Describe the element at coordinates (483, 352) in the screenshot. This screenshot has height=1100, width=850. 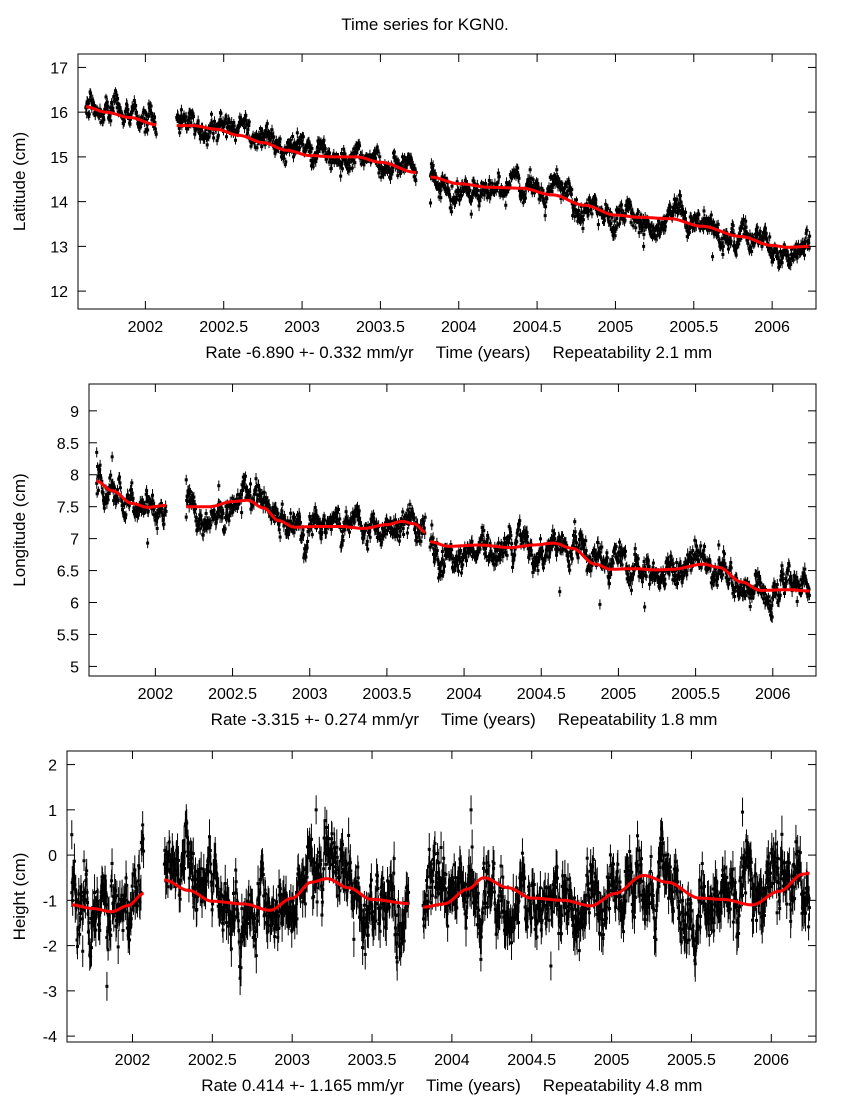
I see `x-axis-label: Time (years)` at that location.